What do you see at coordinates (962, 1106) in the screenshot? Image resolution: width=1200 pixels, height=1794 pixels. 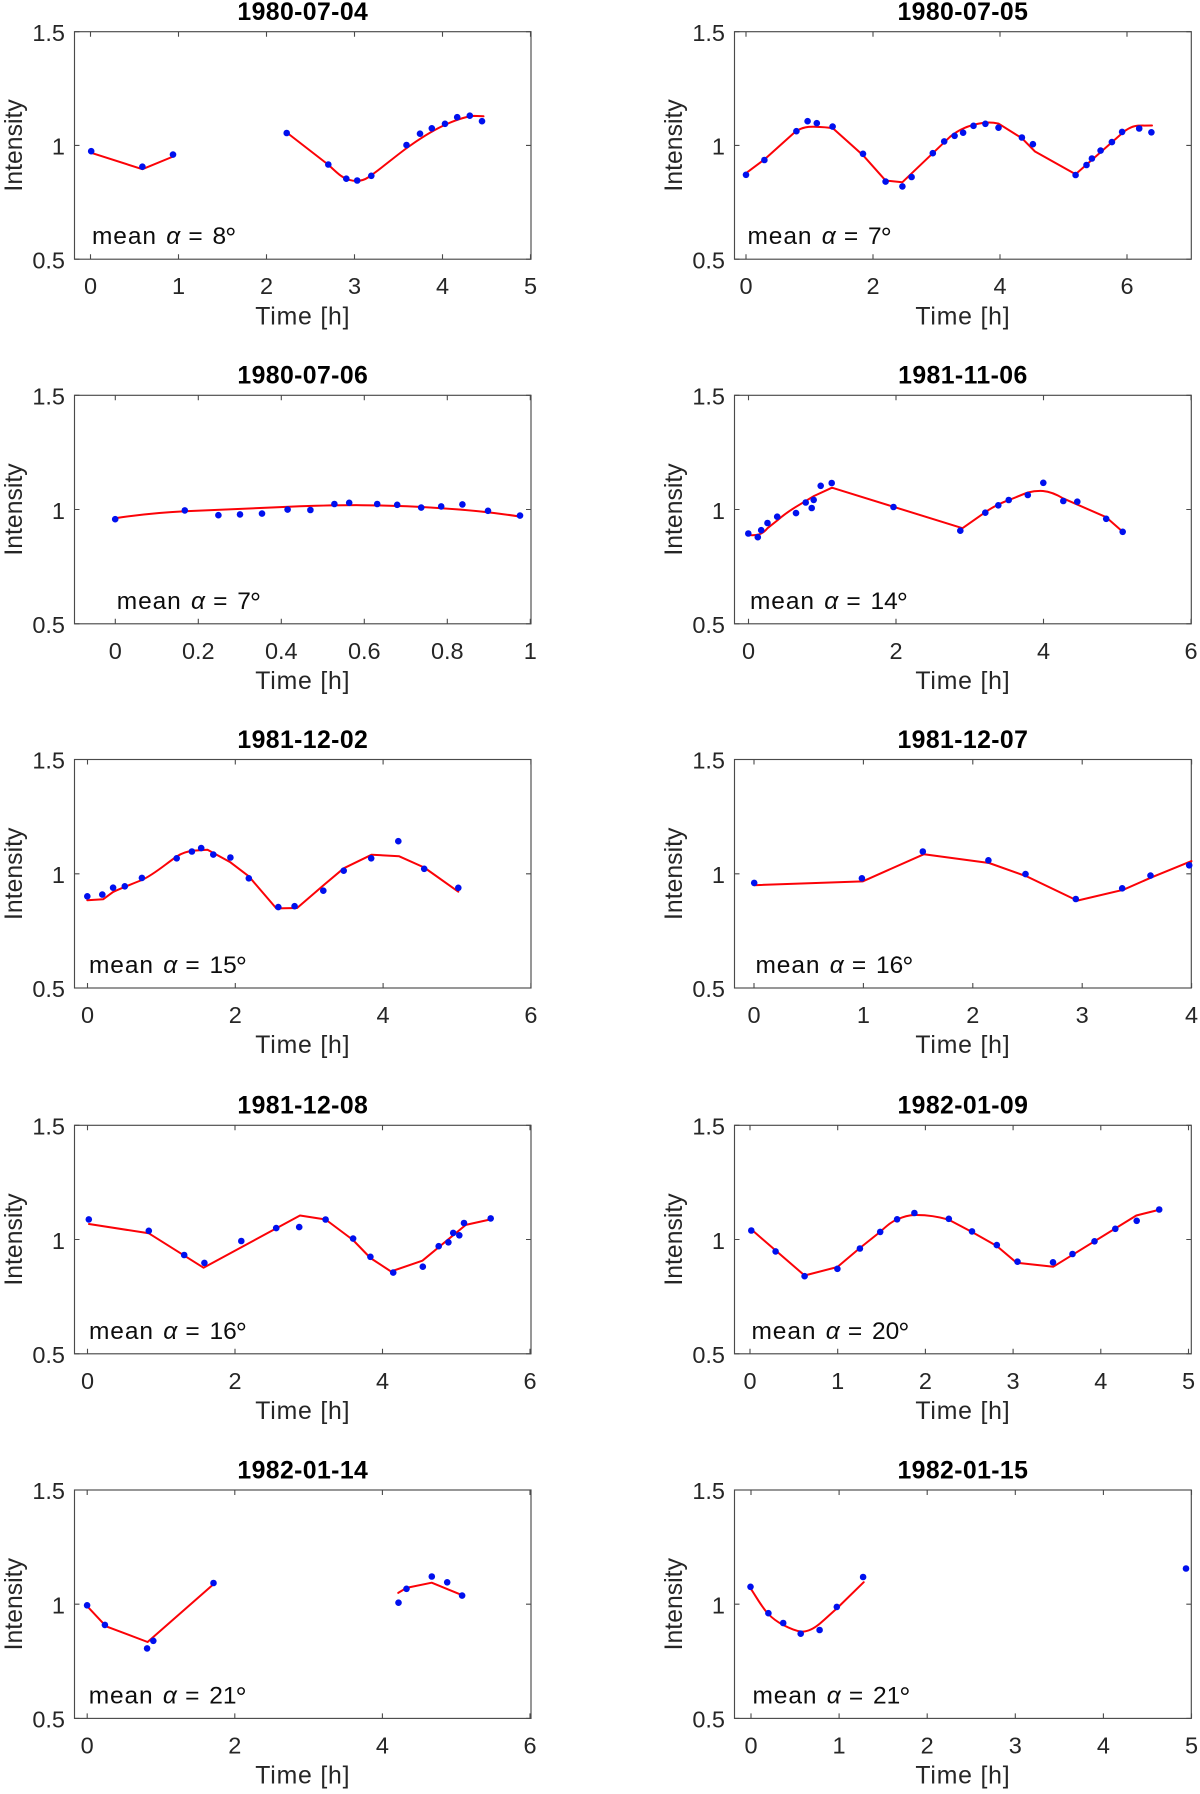 I see `svg-text: 1982-01-09` at bounding box center [962, 1106].